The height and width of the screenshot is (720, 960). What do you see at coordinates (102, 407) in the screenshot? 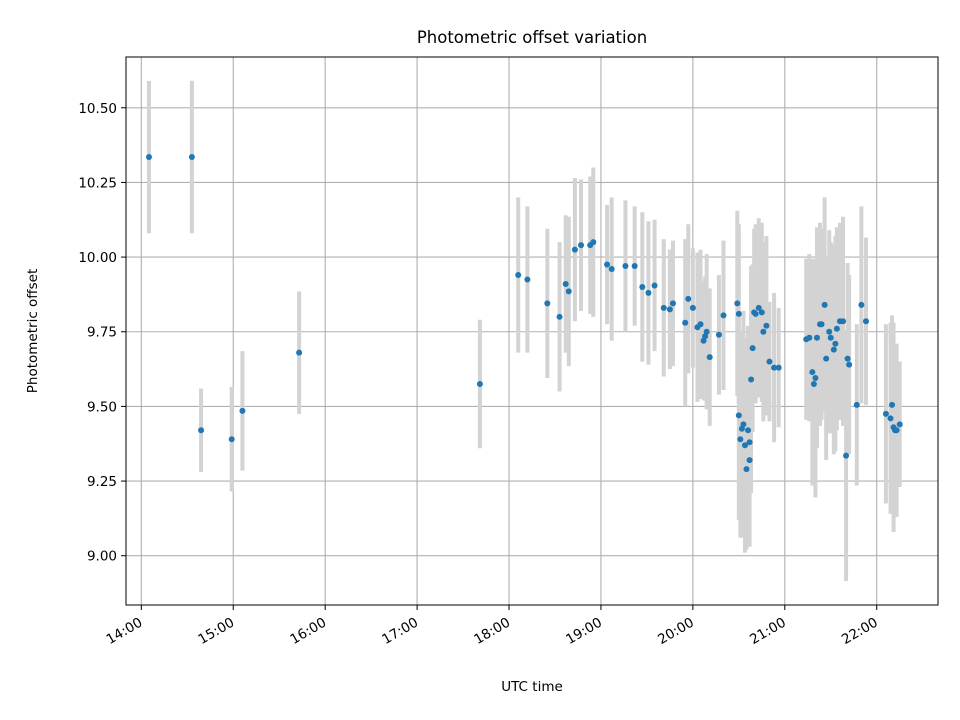
I see `y-tick-label: 9.50` at bounding box center [102, 407].